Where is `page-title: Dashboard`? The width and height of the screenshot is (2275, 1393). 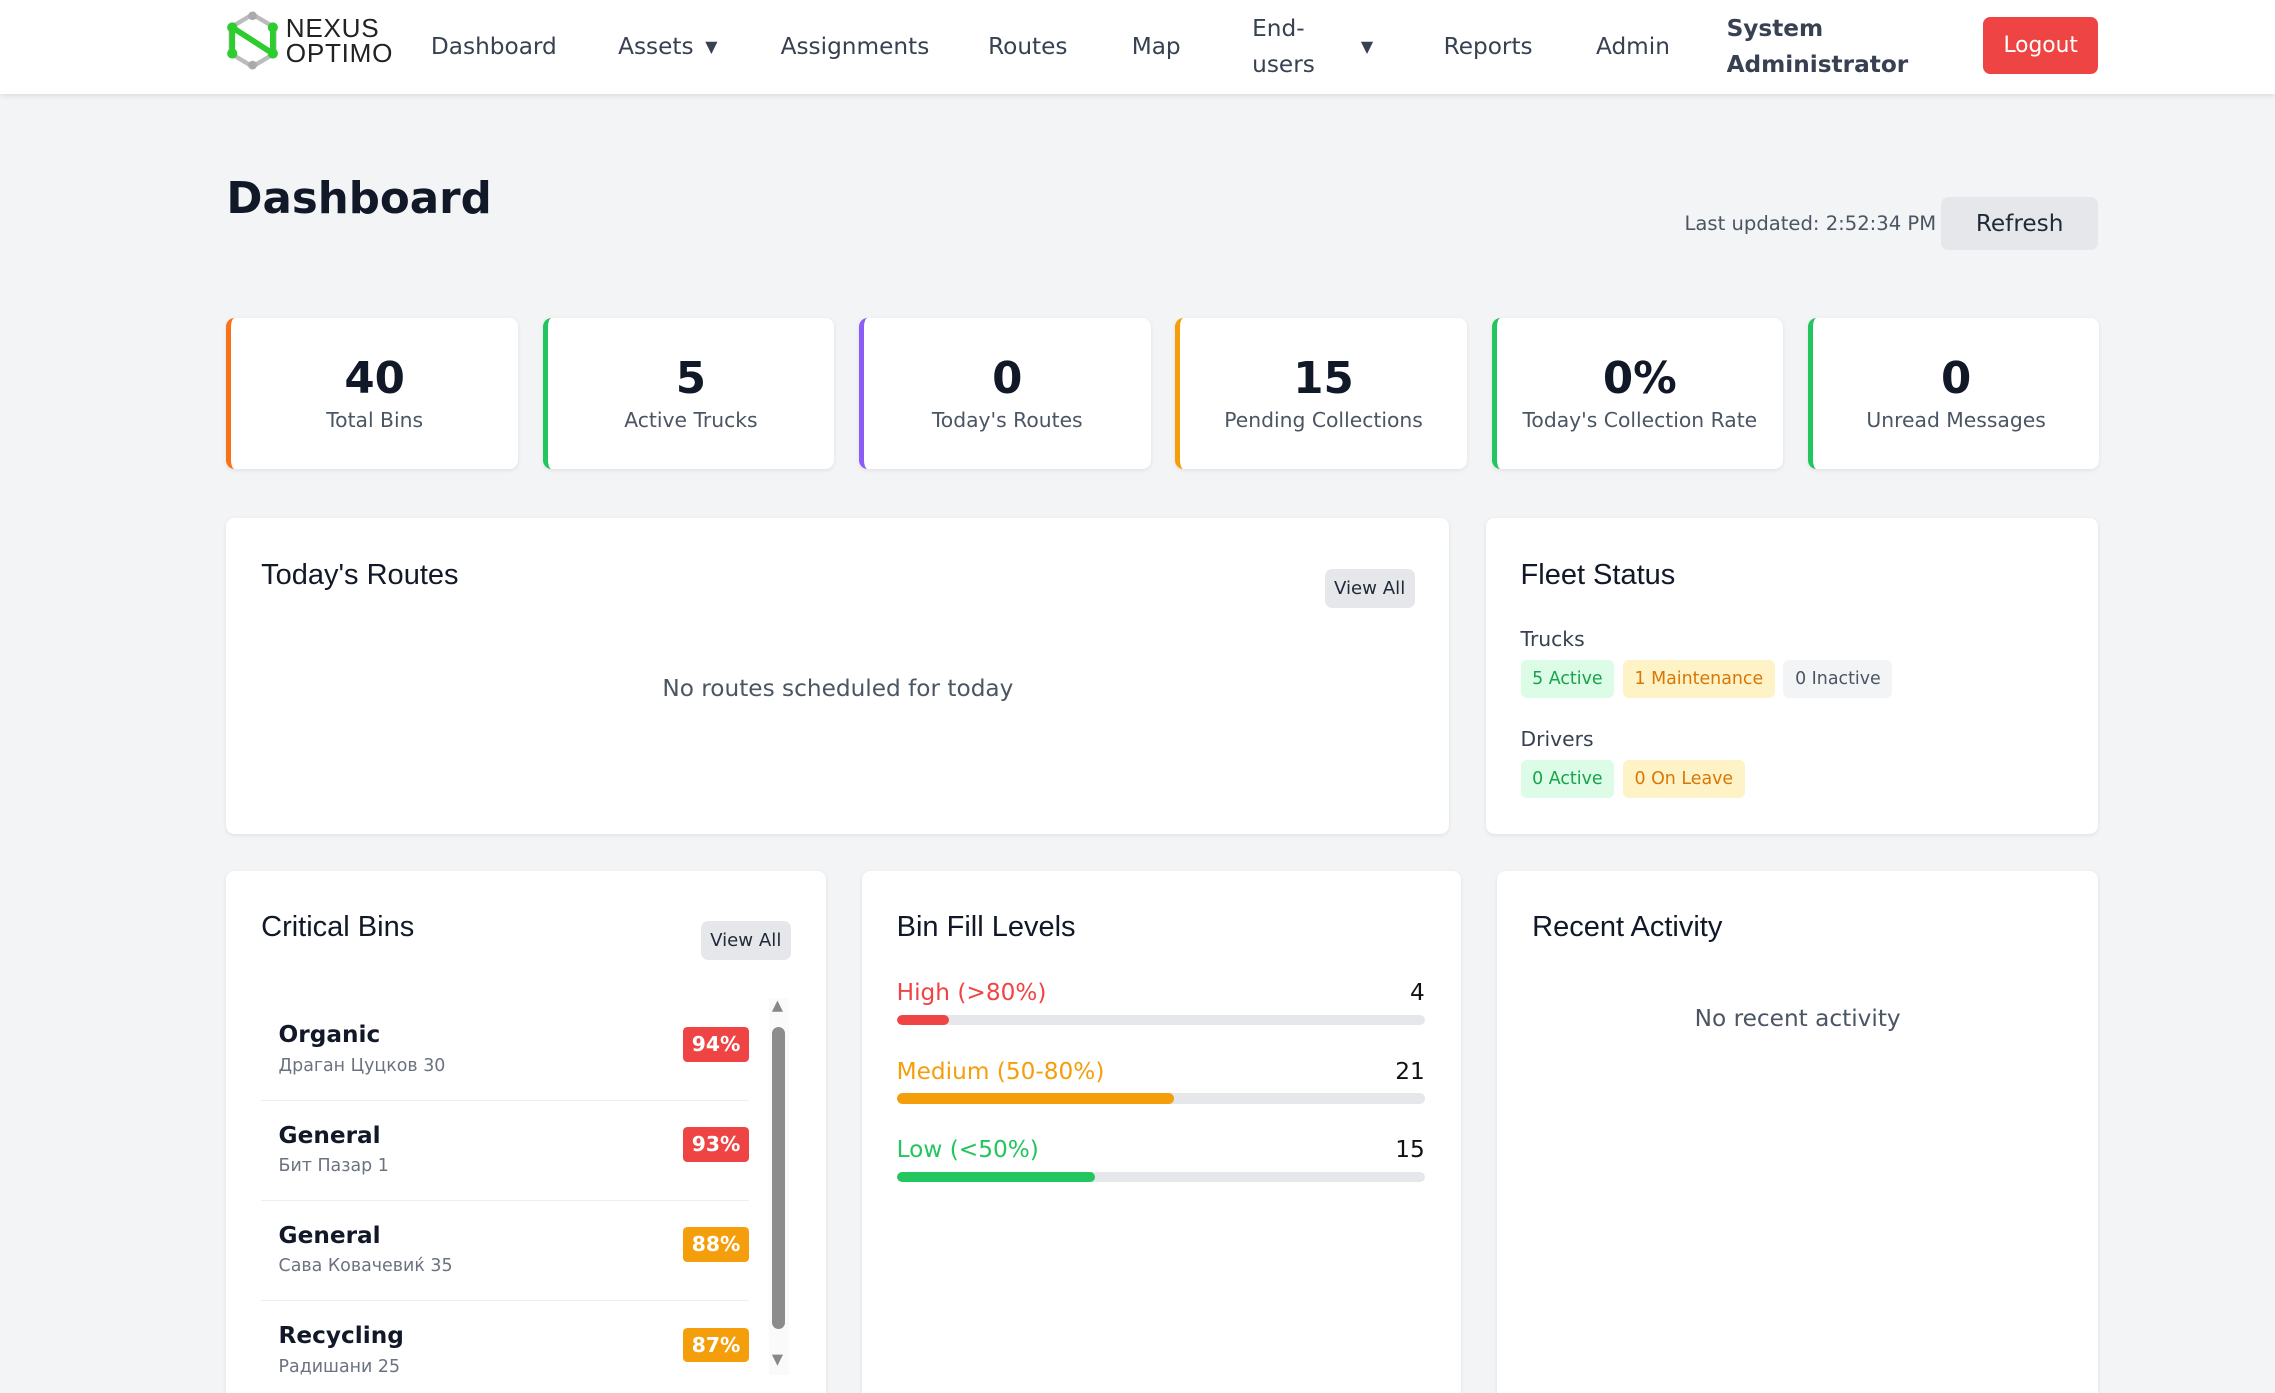 page-title: Dashboard is located at coordinates (359, 199).